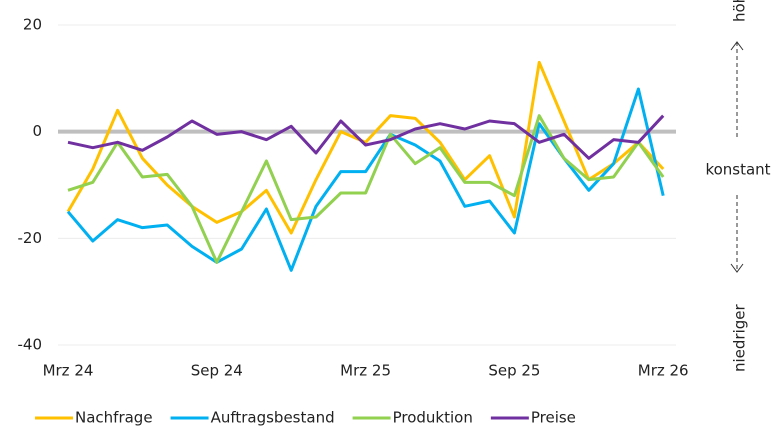 Image resolution: width=779 pixels, height=433 pixels. What do you see at coordinates (366, 137) in the screenshot?
I see `series-line` at bounding box center [366, 137].